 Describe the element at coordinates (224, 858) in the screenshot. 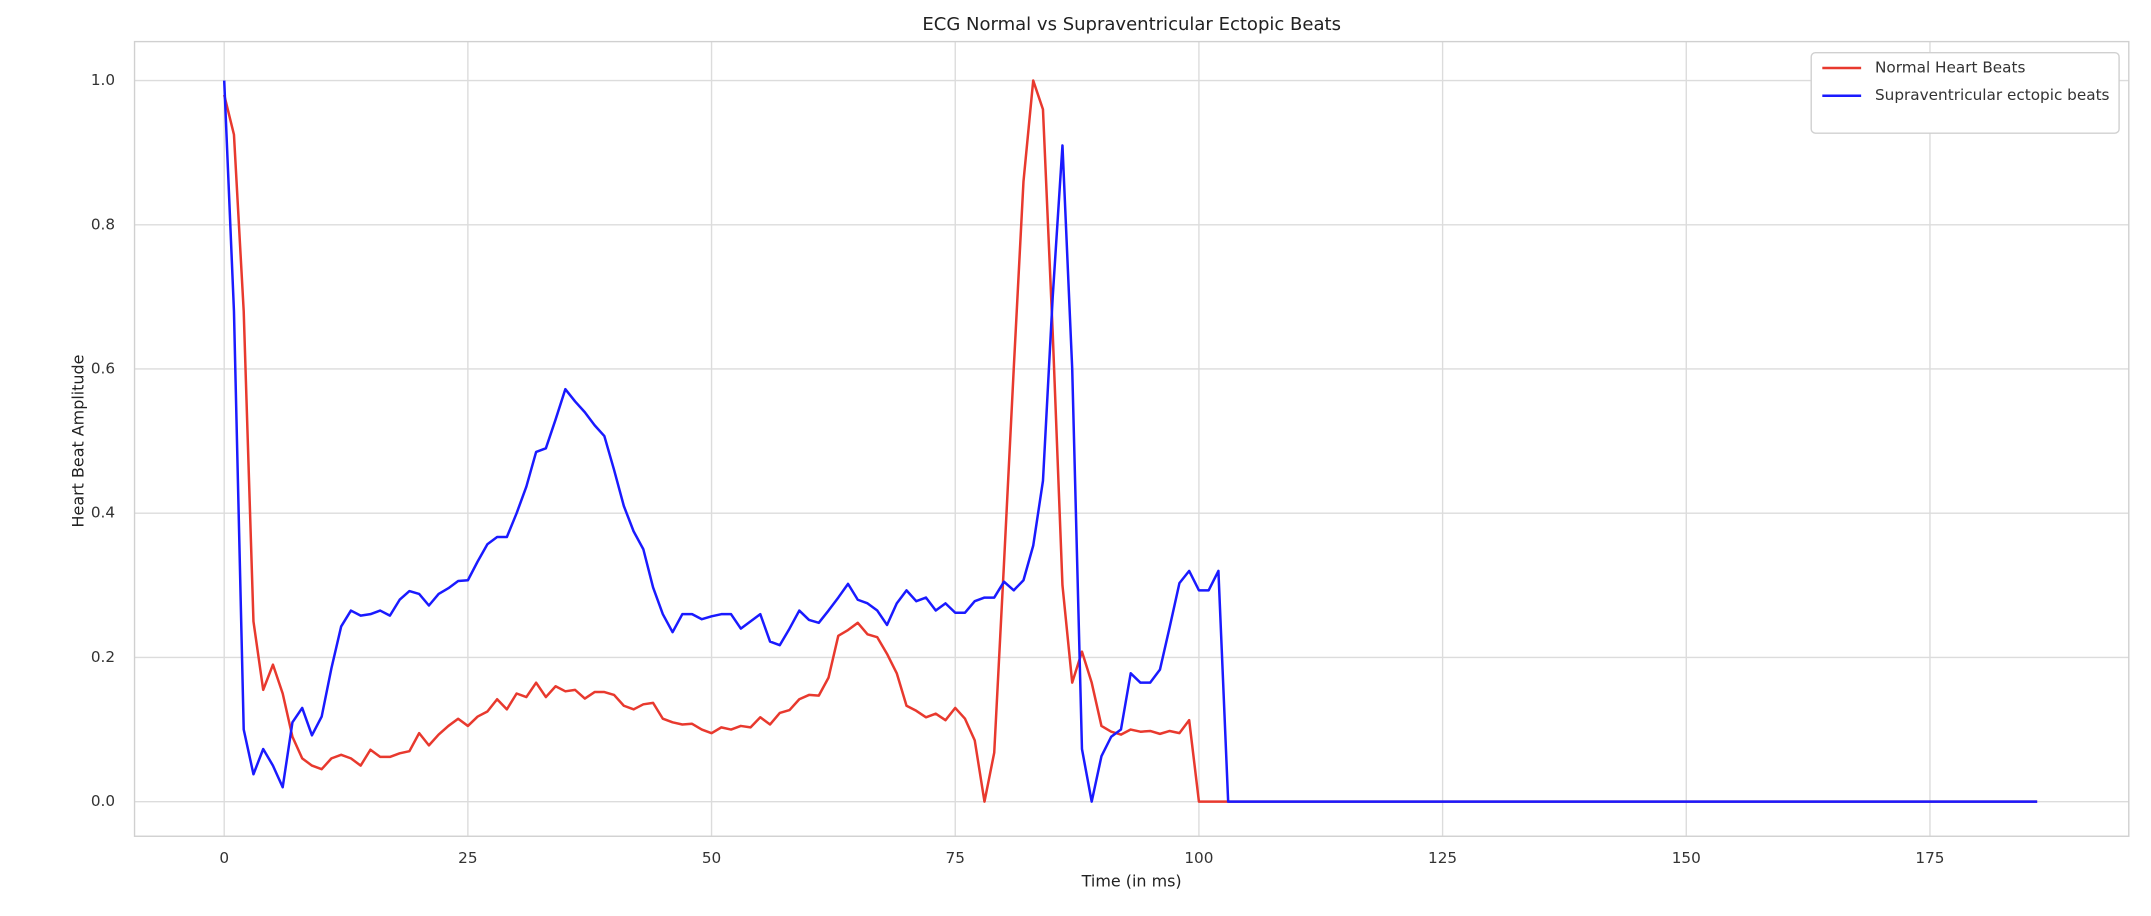

I see `x-tick-label: 0` at that location.